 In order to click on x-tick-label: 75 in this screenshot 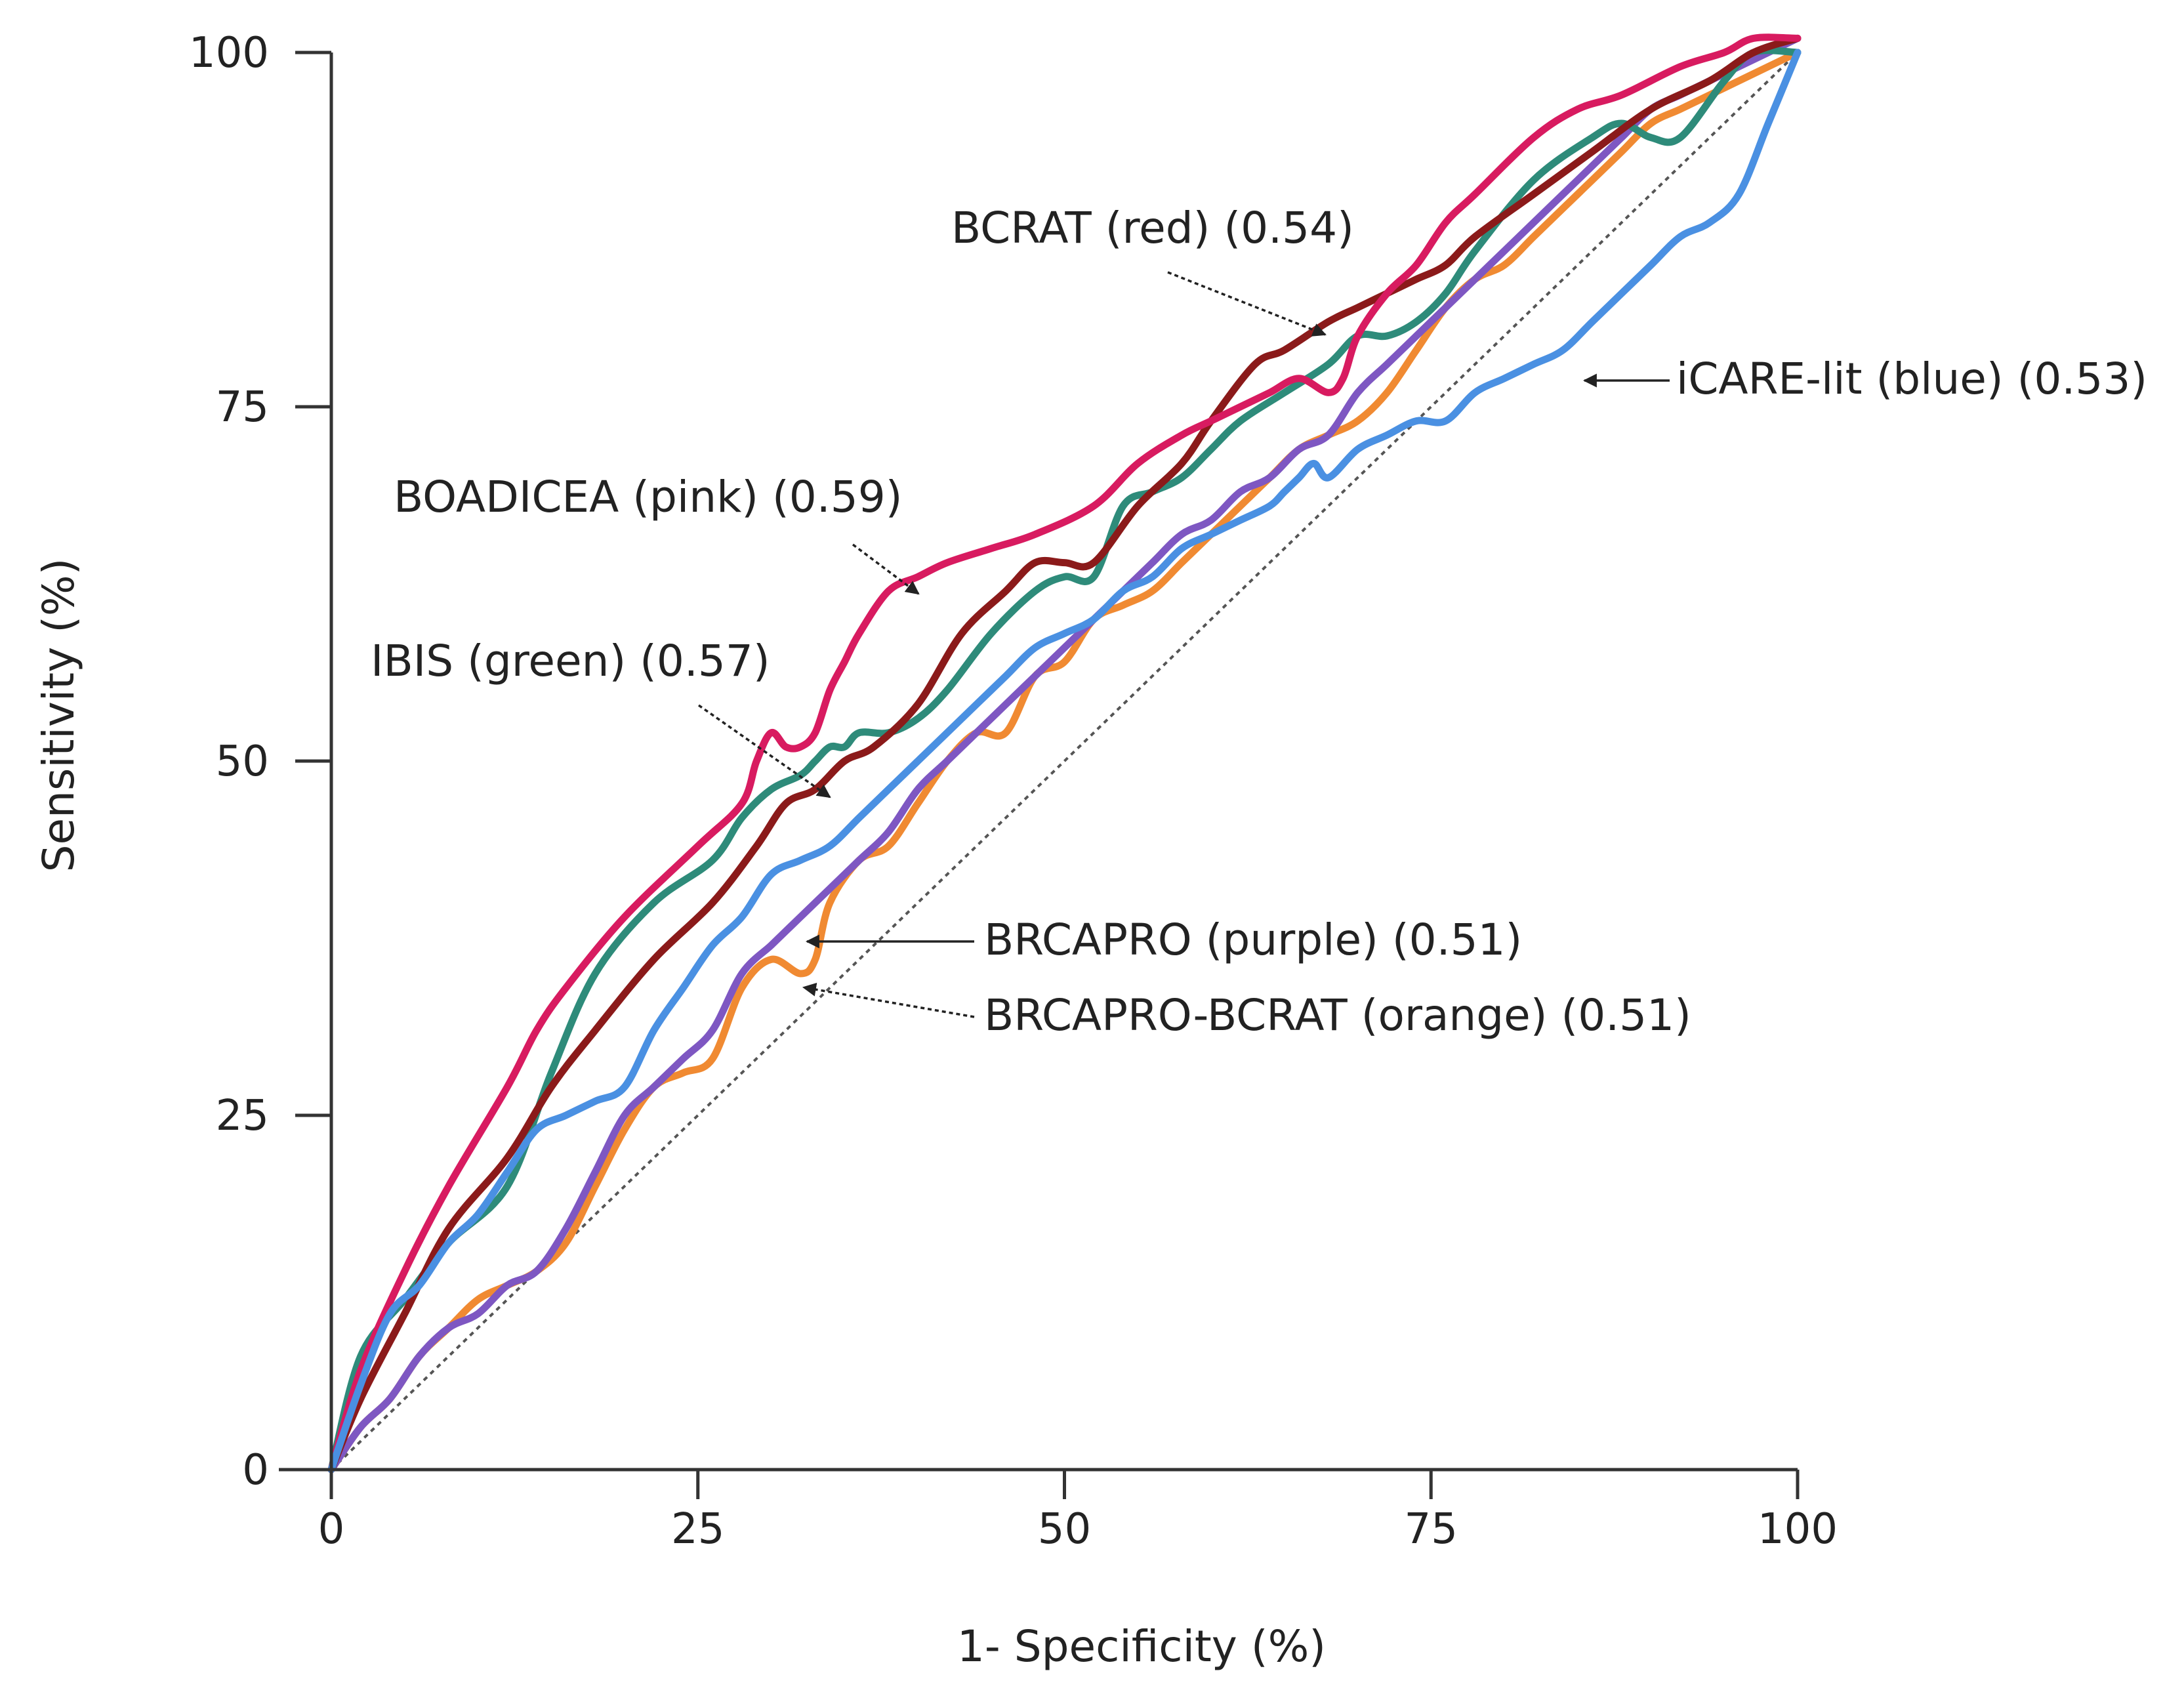, I will do `click(1431, 1530)`.